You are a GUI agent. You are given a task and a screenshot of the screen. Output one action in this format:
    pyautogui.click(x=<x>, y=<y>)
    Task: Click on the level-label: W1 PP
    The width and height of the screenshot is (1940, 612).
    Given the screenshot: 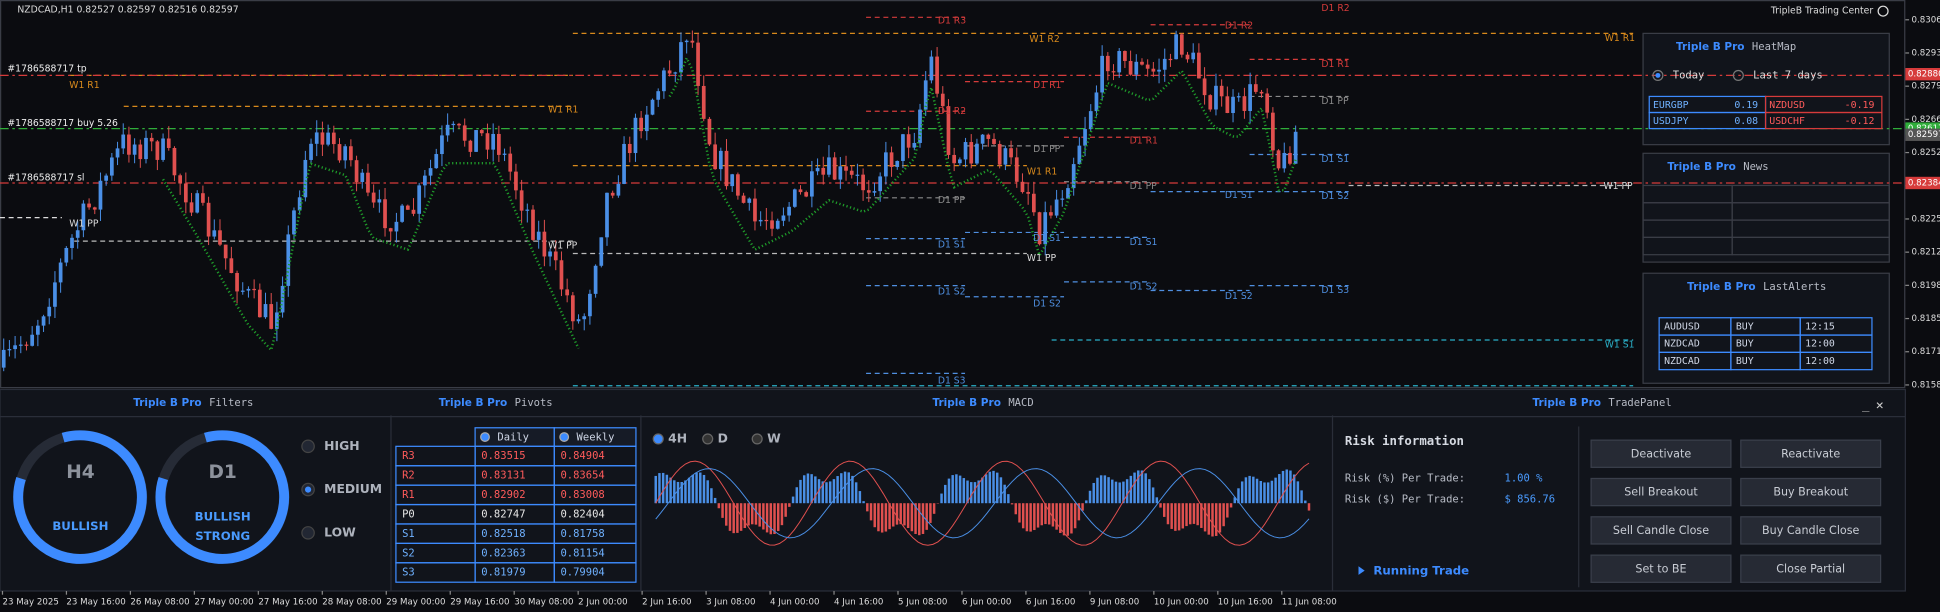 What is the action you would take?
    pyautogui.click(x=1042, y=258)
    